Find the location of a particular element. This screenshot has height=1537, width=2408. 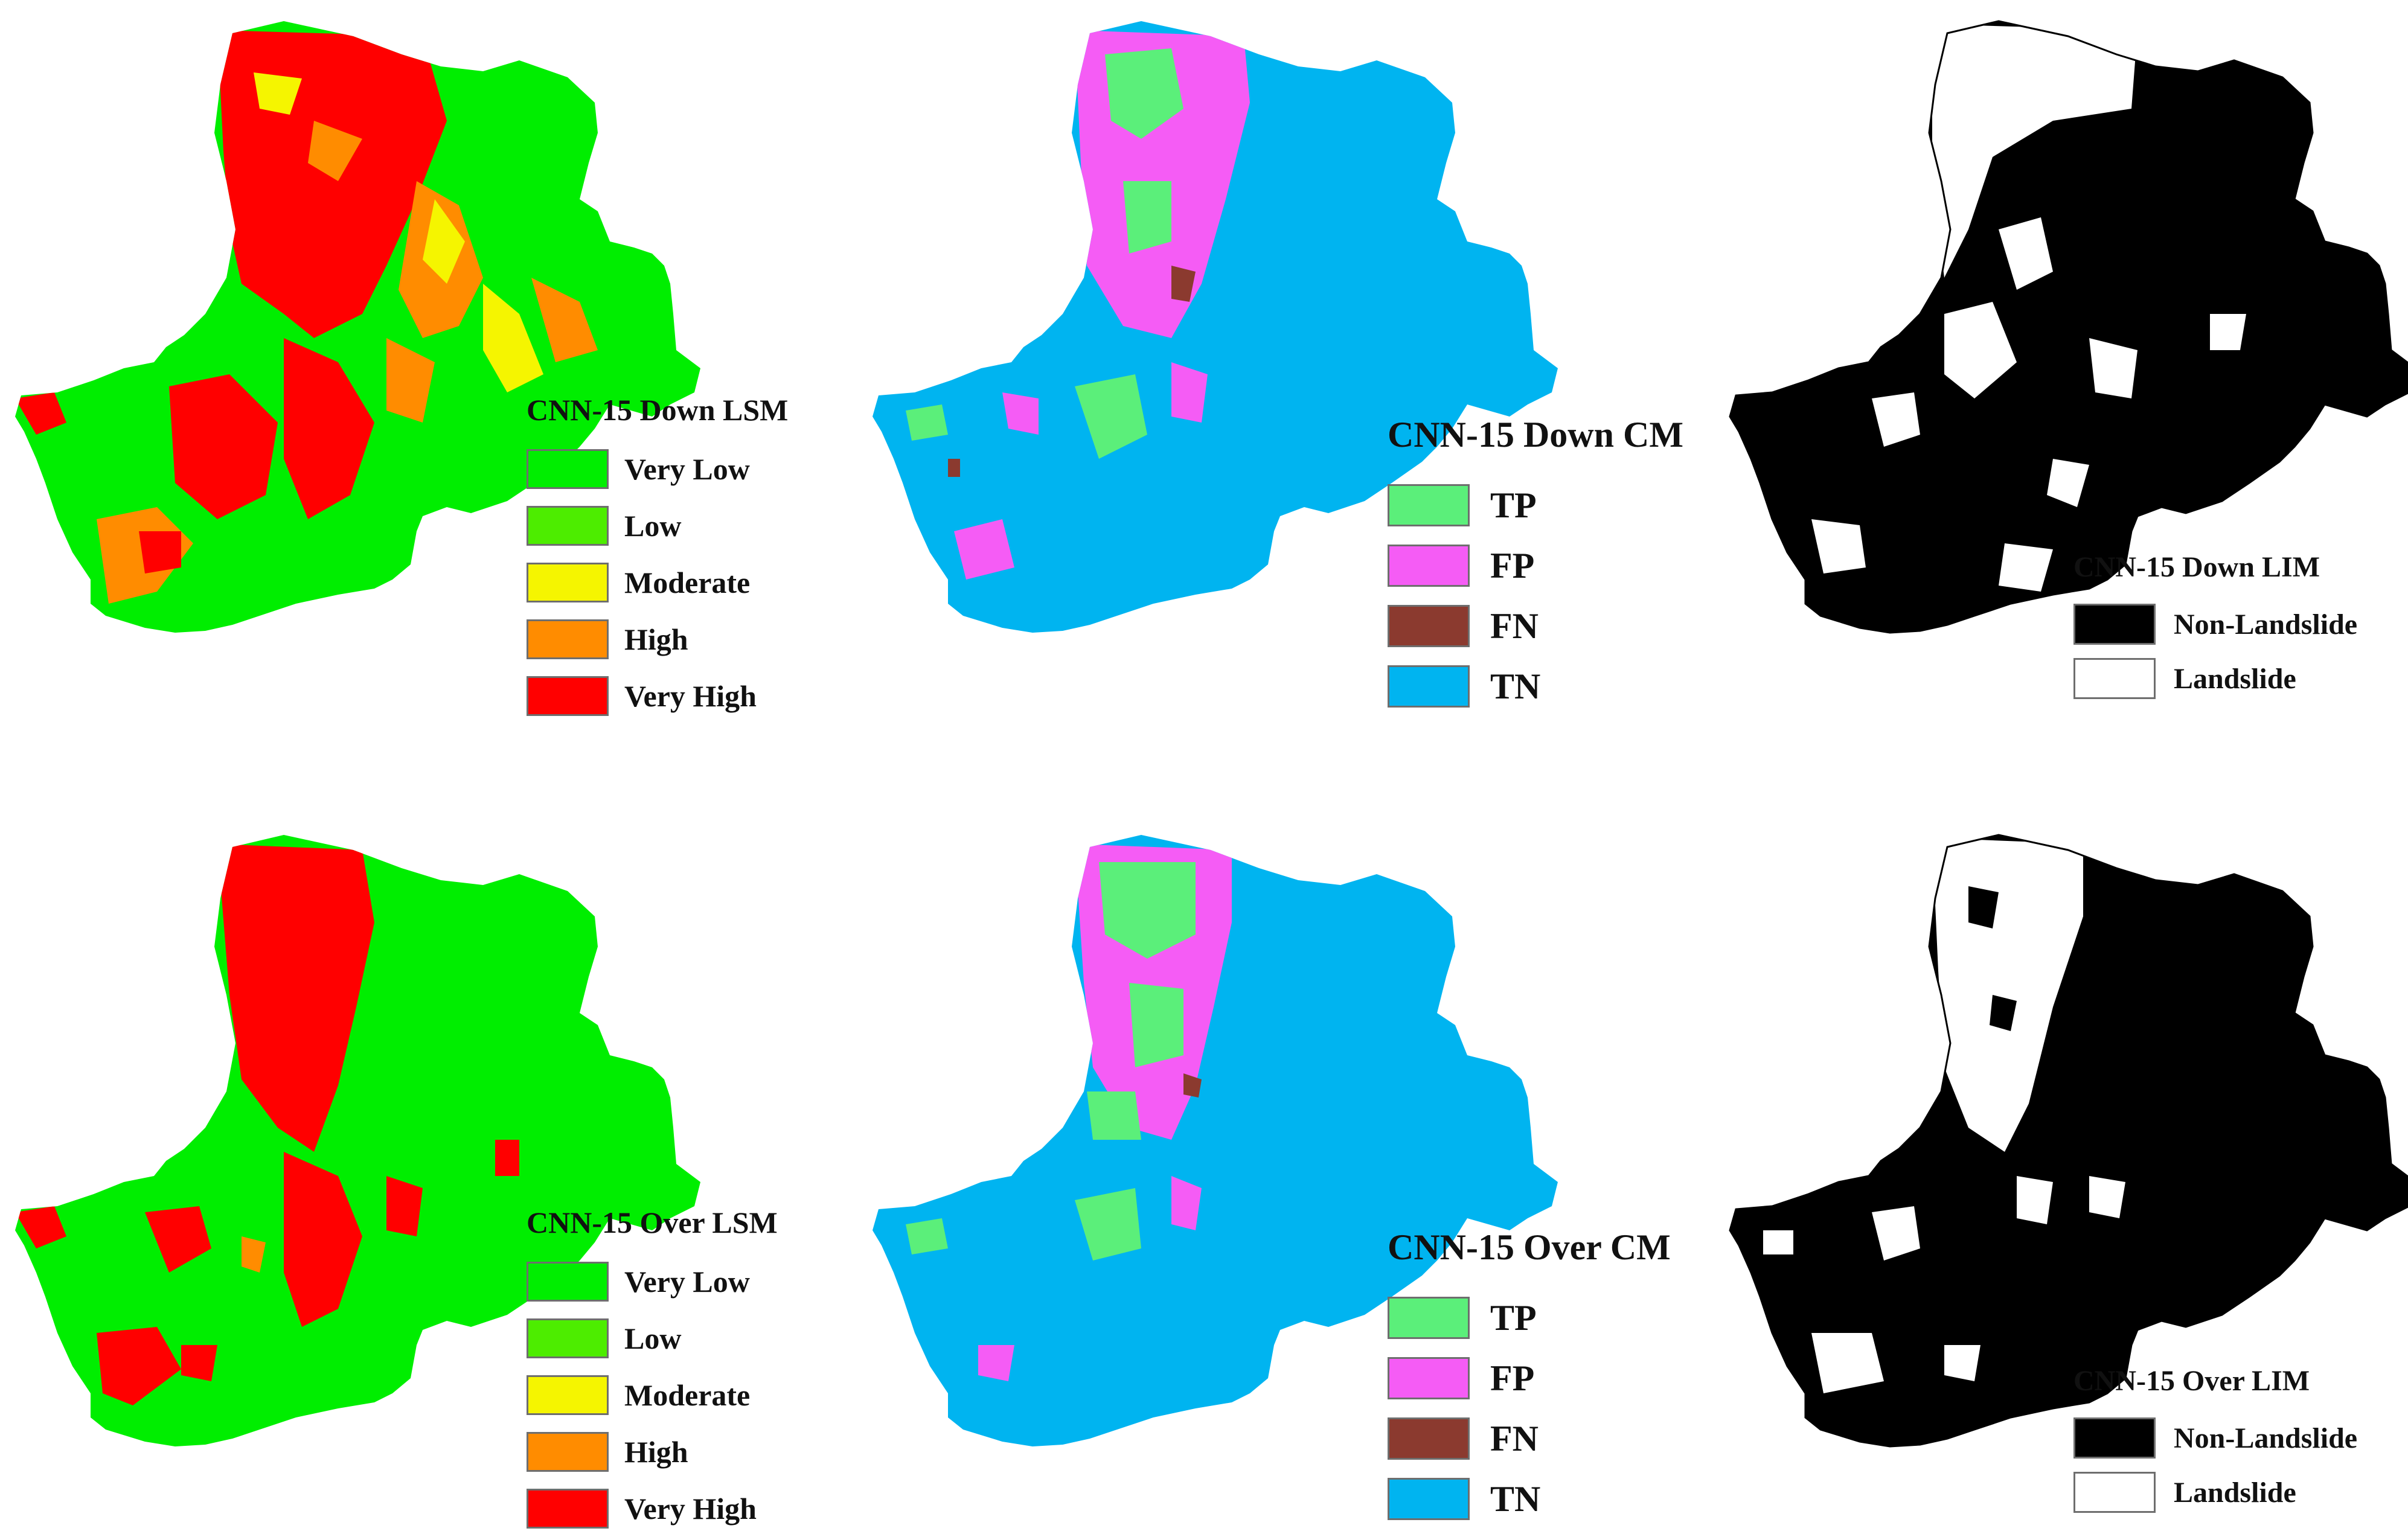

over-lim-map is located at coordinates (2068, 1141).